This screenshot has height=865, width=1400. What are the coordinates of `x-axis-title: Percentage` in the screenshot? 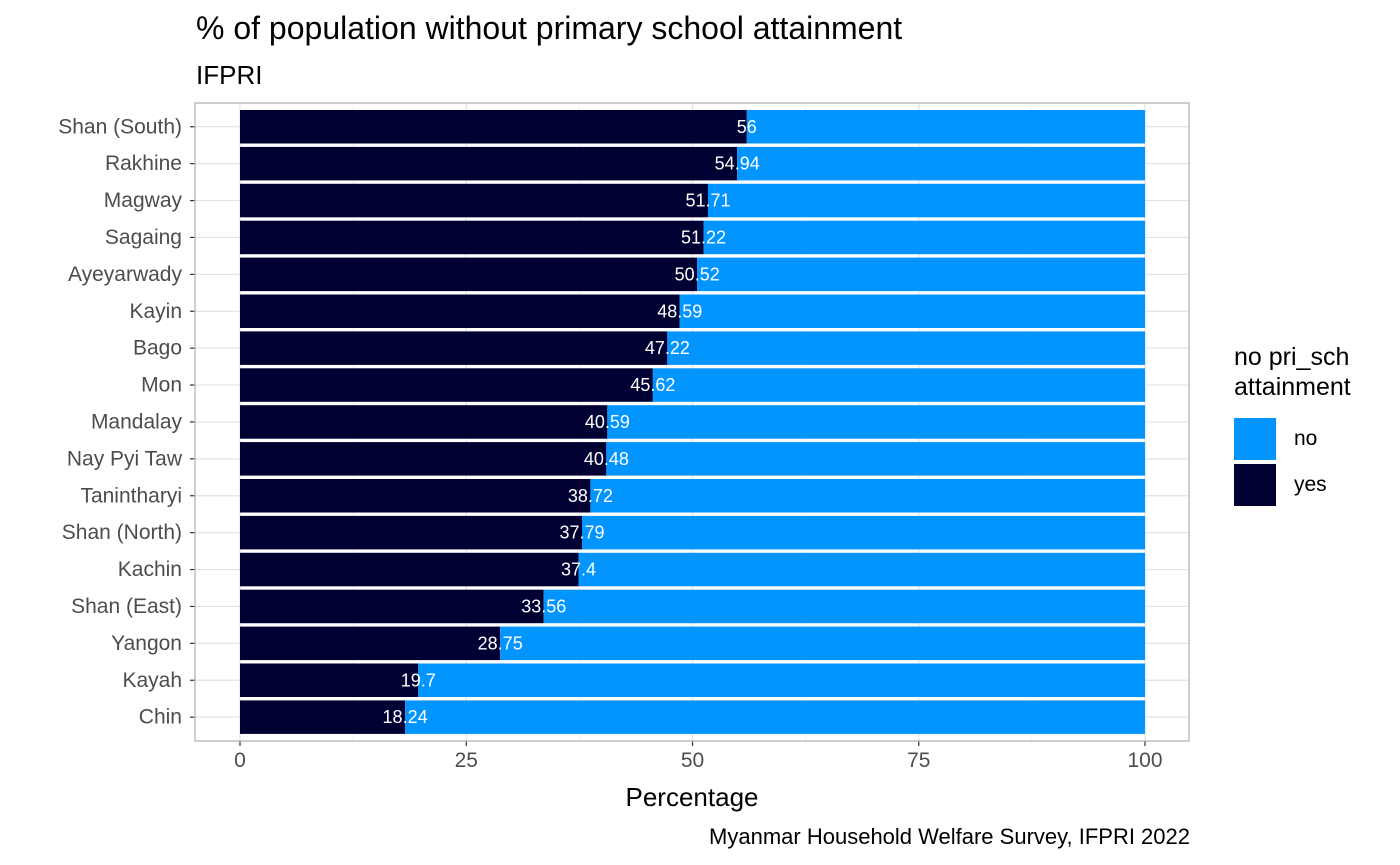 It's located at (692, 797).